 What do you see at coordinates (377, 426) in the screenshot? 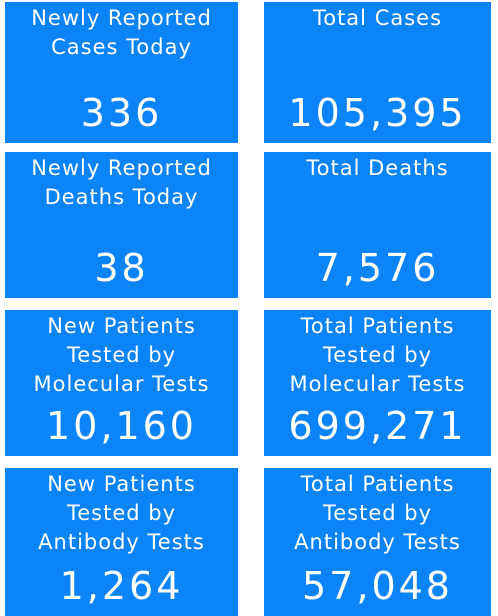
I see `tile-value: 699,271` at bounding box center [377, 426].